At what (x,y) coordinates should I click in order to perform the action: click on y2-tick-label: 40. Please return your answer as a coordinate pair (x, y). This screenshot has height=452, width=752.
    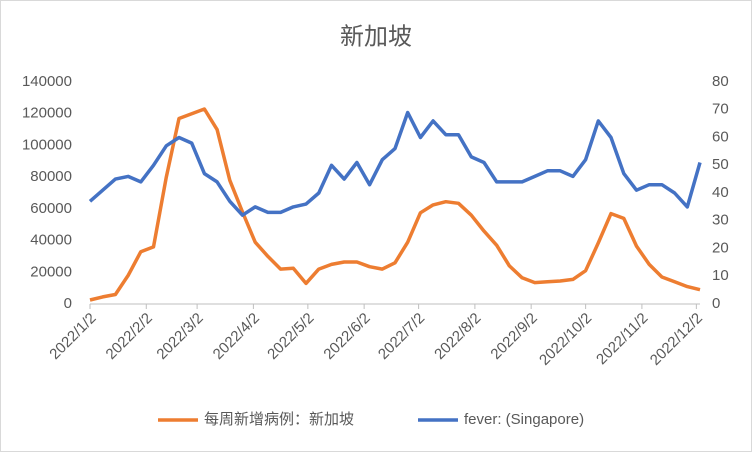
    Looking at the image, I should click on (720, 192).